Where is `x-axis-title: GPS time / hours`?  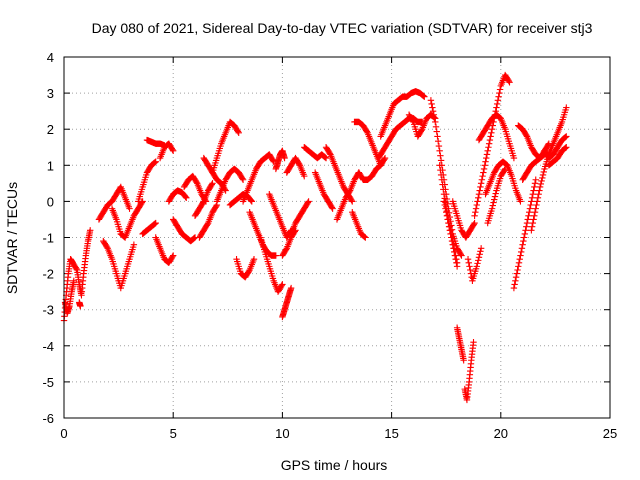
x-axis-title: GPS time / hours is located at coordinates (334, 465).